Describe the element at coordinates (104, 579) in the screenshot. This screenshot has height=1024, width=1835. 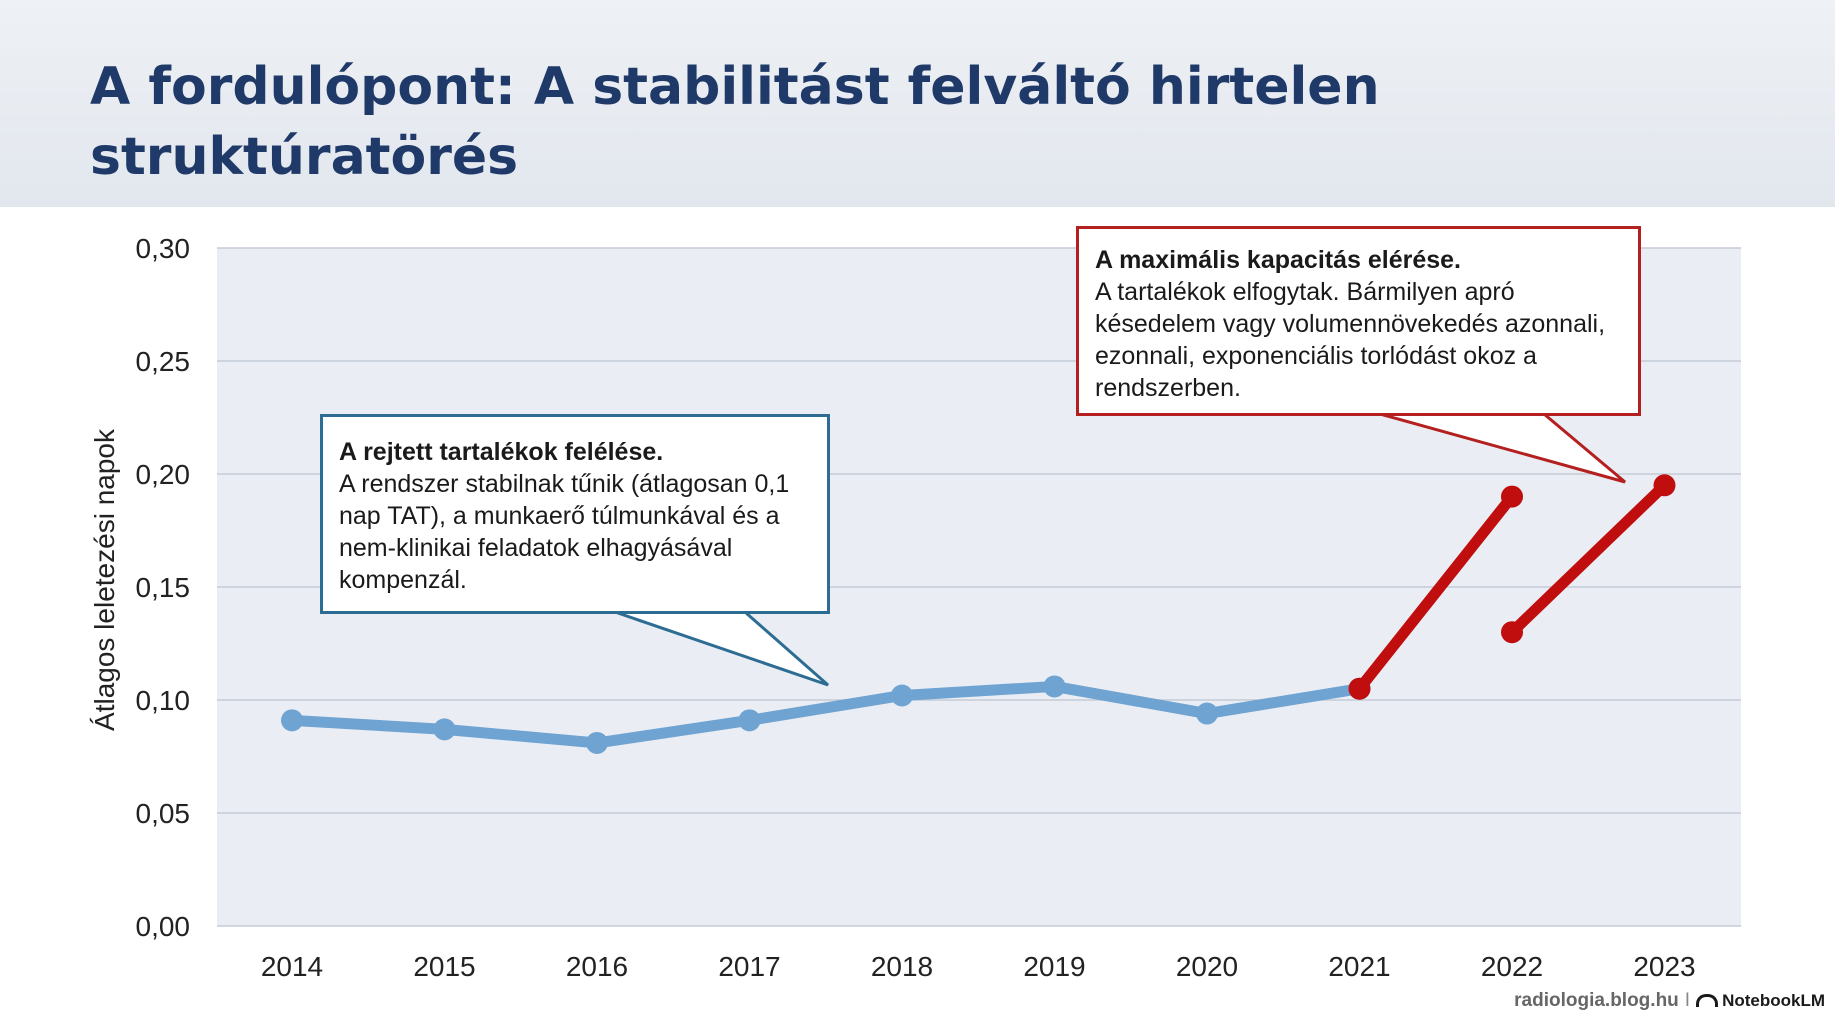
I see `y-axis-label: Átlagos leletezési napok` at that location.